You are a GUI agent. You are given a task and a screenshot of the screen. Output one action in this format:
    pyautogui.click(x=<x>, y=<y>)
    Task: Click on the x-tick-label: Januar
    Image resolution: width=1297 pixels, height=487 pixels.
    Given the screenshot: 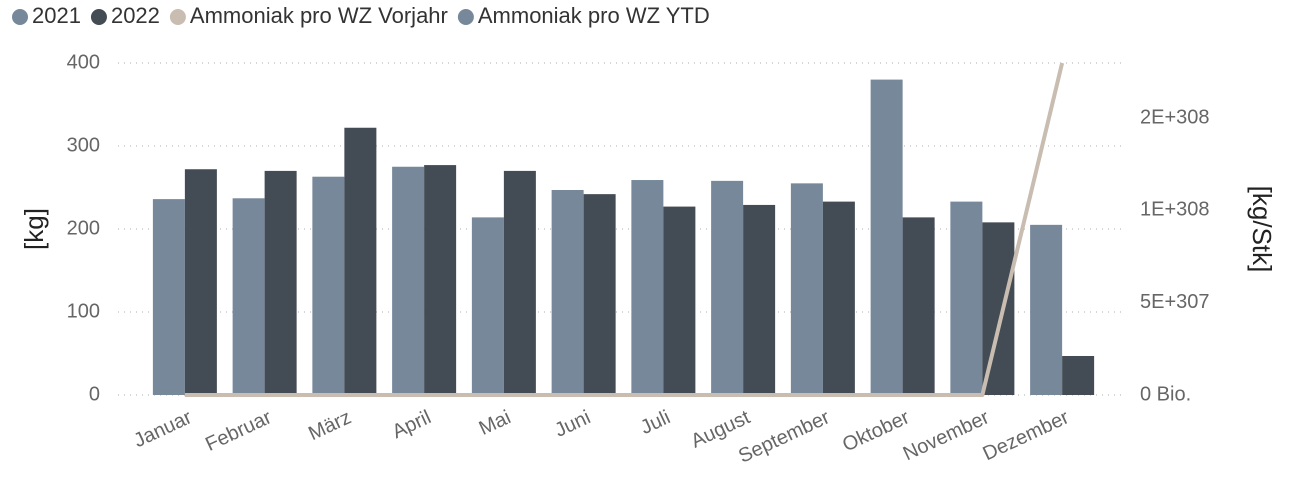 What is the action you would take?
    pyautogui.click(x=162, y=429)
    